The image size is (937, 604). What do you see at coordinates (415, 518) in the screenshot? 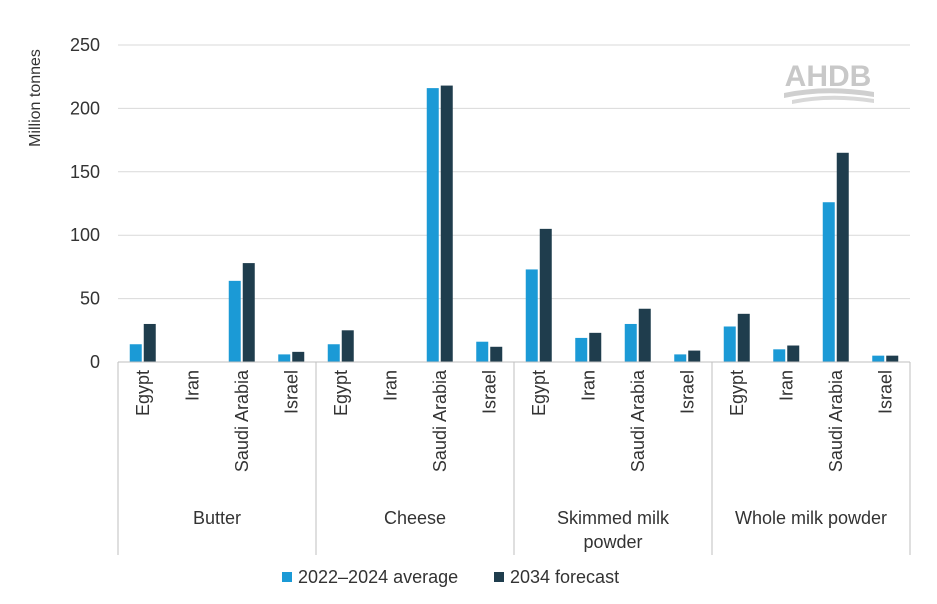
I see `group-label: Cheese` at bounding box center [415, 518].